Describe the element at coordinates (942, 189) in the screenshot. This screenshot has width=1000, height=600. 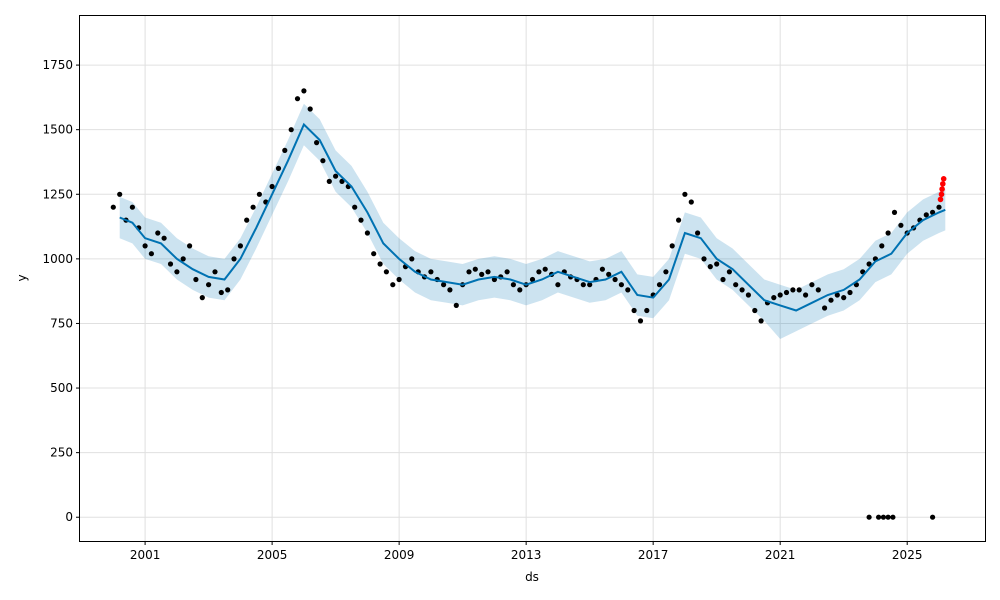
I see `highlight-points` at that location.